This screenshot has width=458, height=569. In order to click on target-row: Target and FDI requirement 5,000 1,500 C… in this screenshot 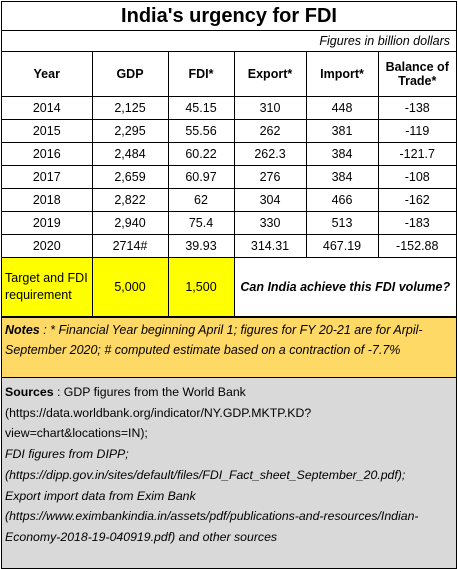, I will do `click(229, 287)`.